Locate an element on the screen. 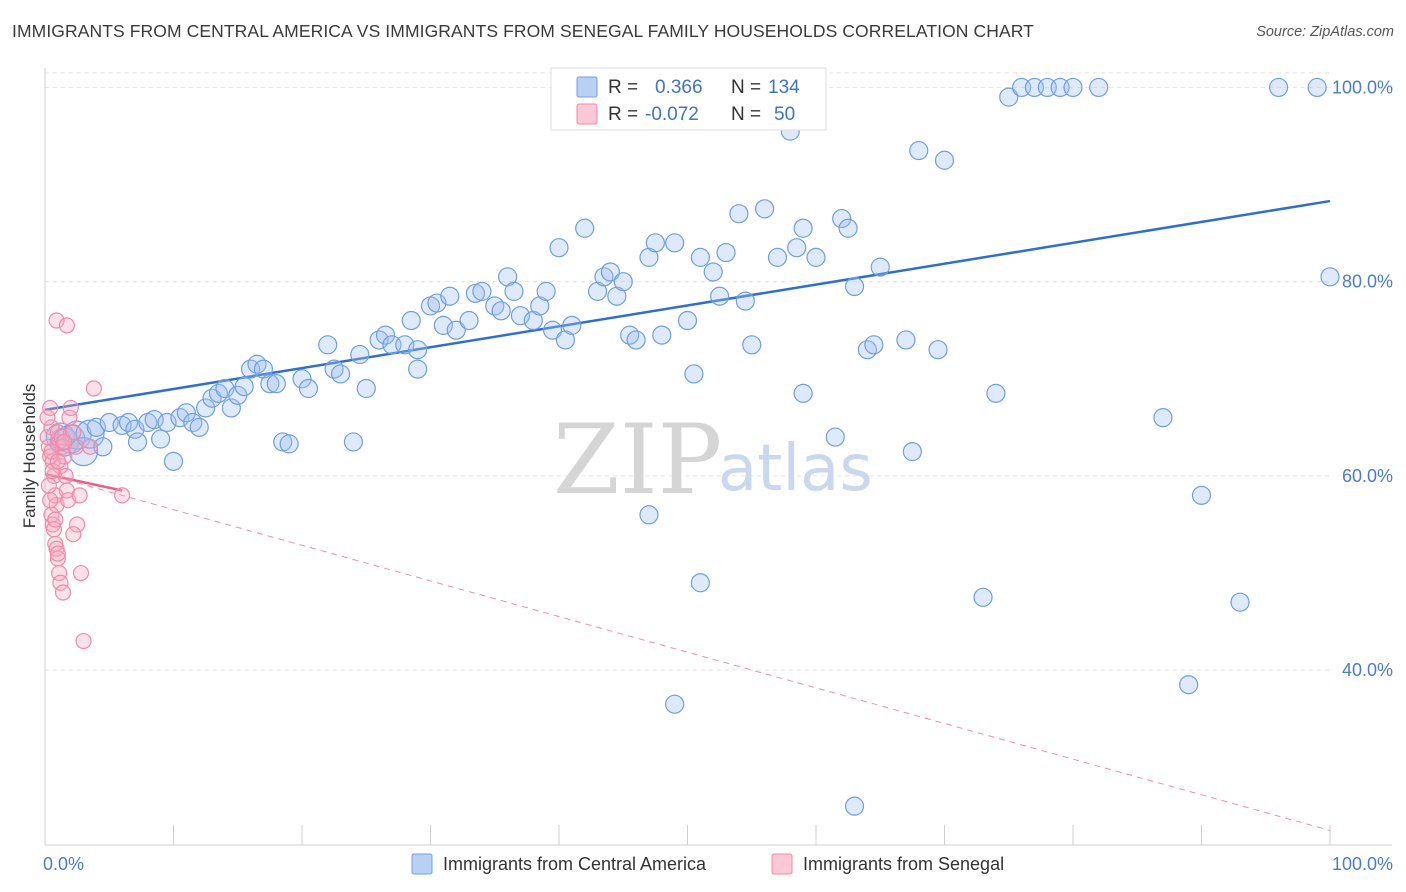 This screenshot has width=1406, height=892. series-legend-swatch-senegal is located at coordinates (782, 864).